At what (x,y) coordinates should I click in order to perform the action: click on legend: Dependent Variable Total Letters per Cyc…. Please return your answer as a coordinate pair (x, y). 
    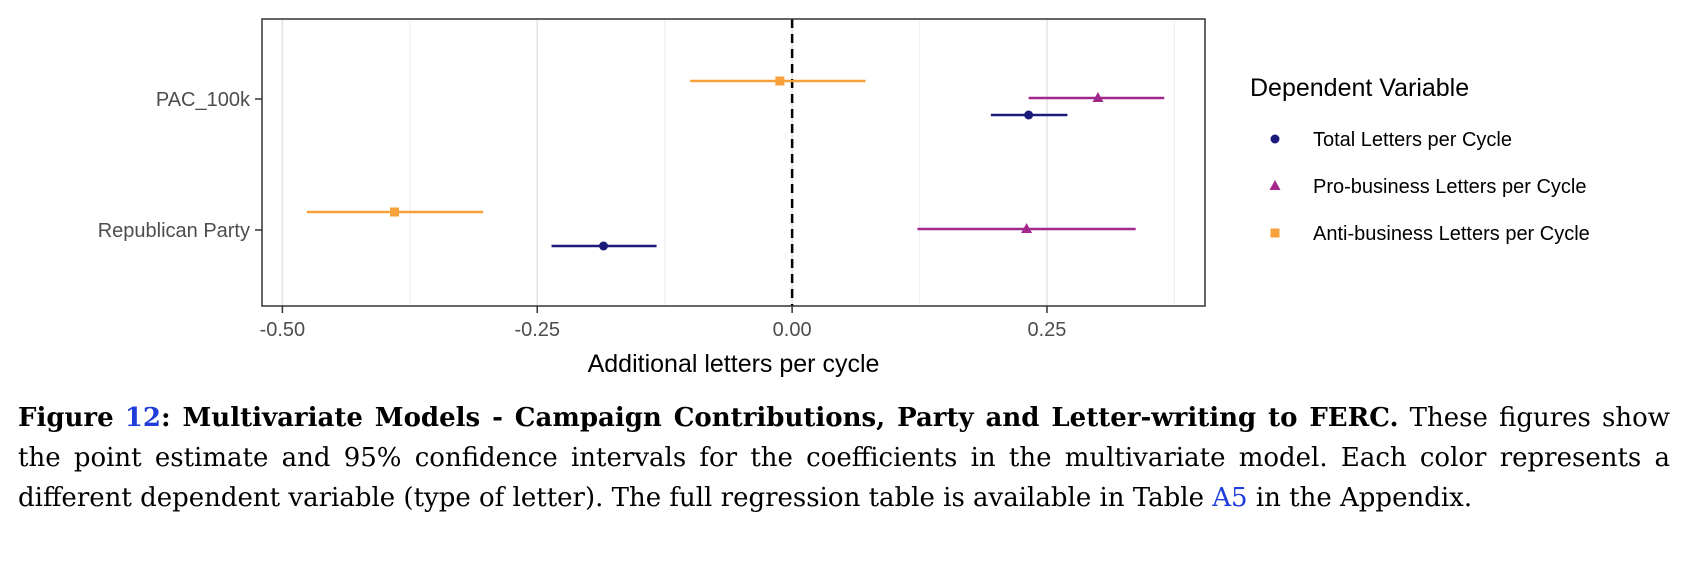
    Looking at the image, I should click on (1420, 159).